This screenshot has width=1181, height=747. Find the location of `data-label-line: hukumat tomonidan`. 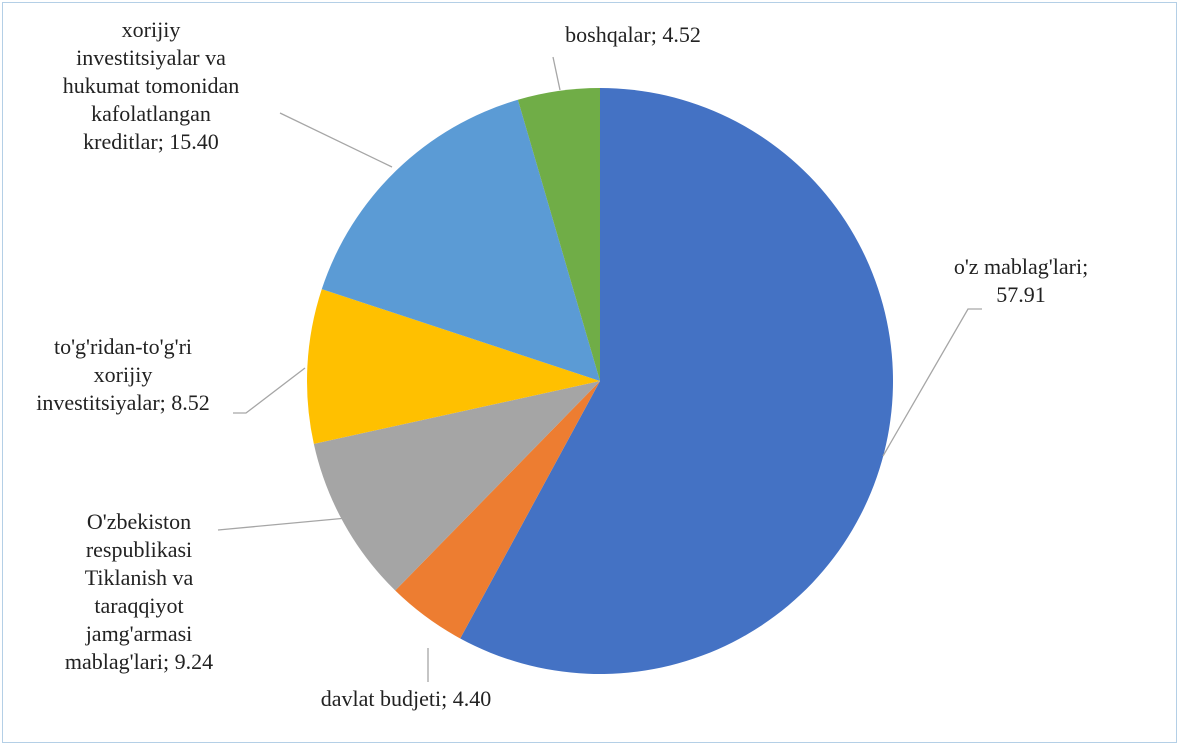

data-label-line: hukumat tomonidan is located at coordinates (151, 85).